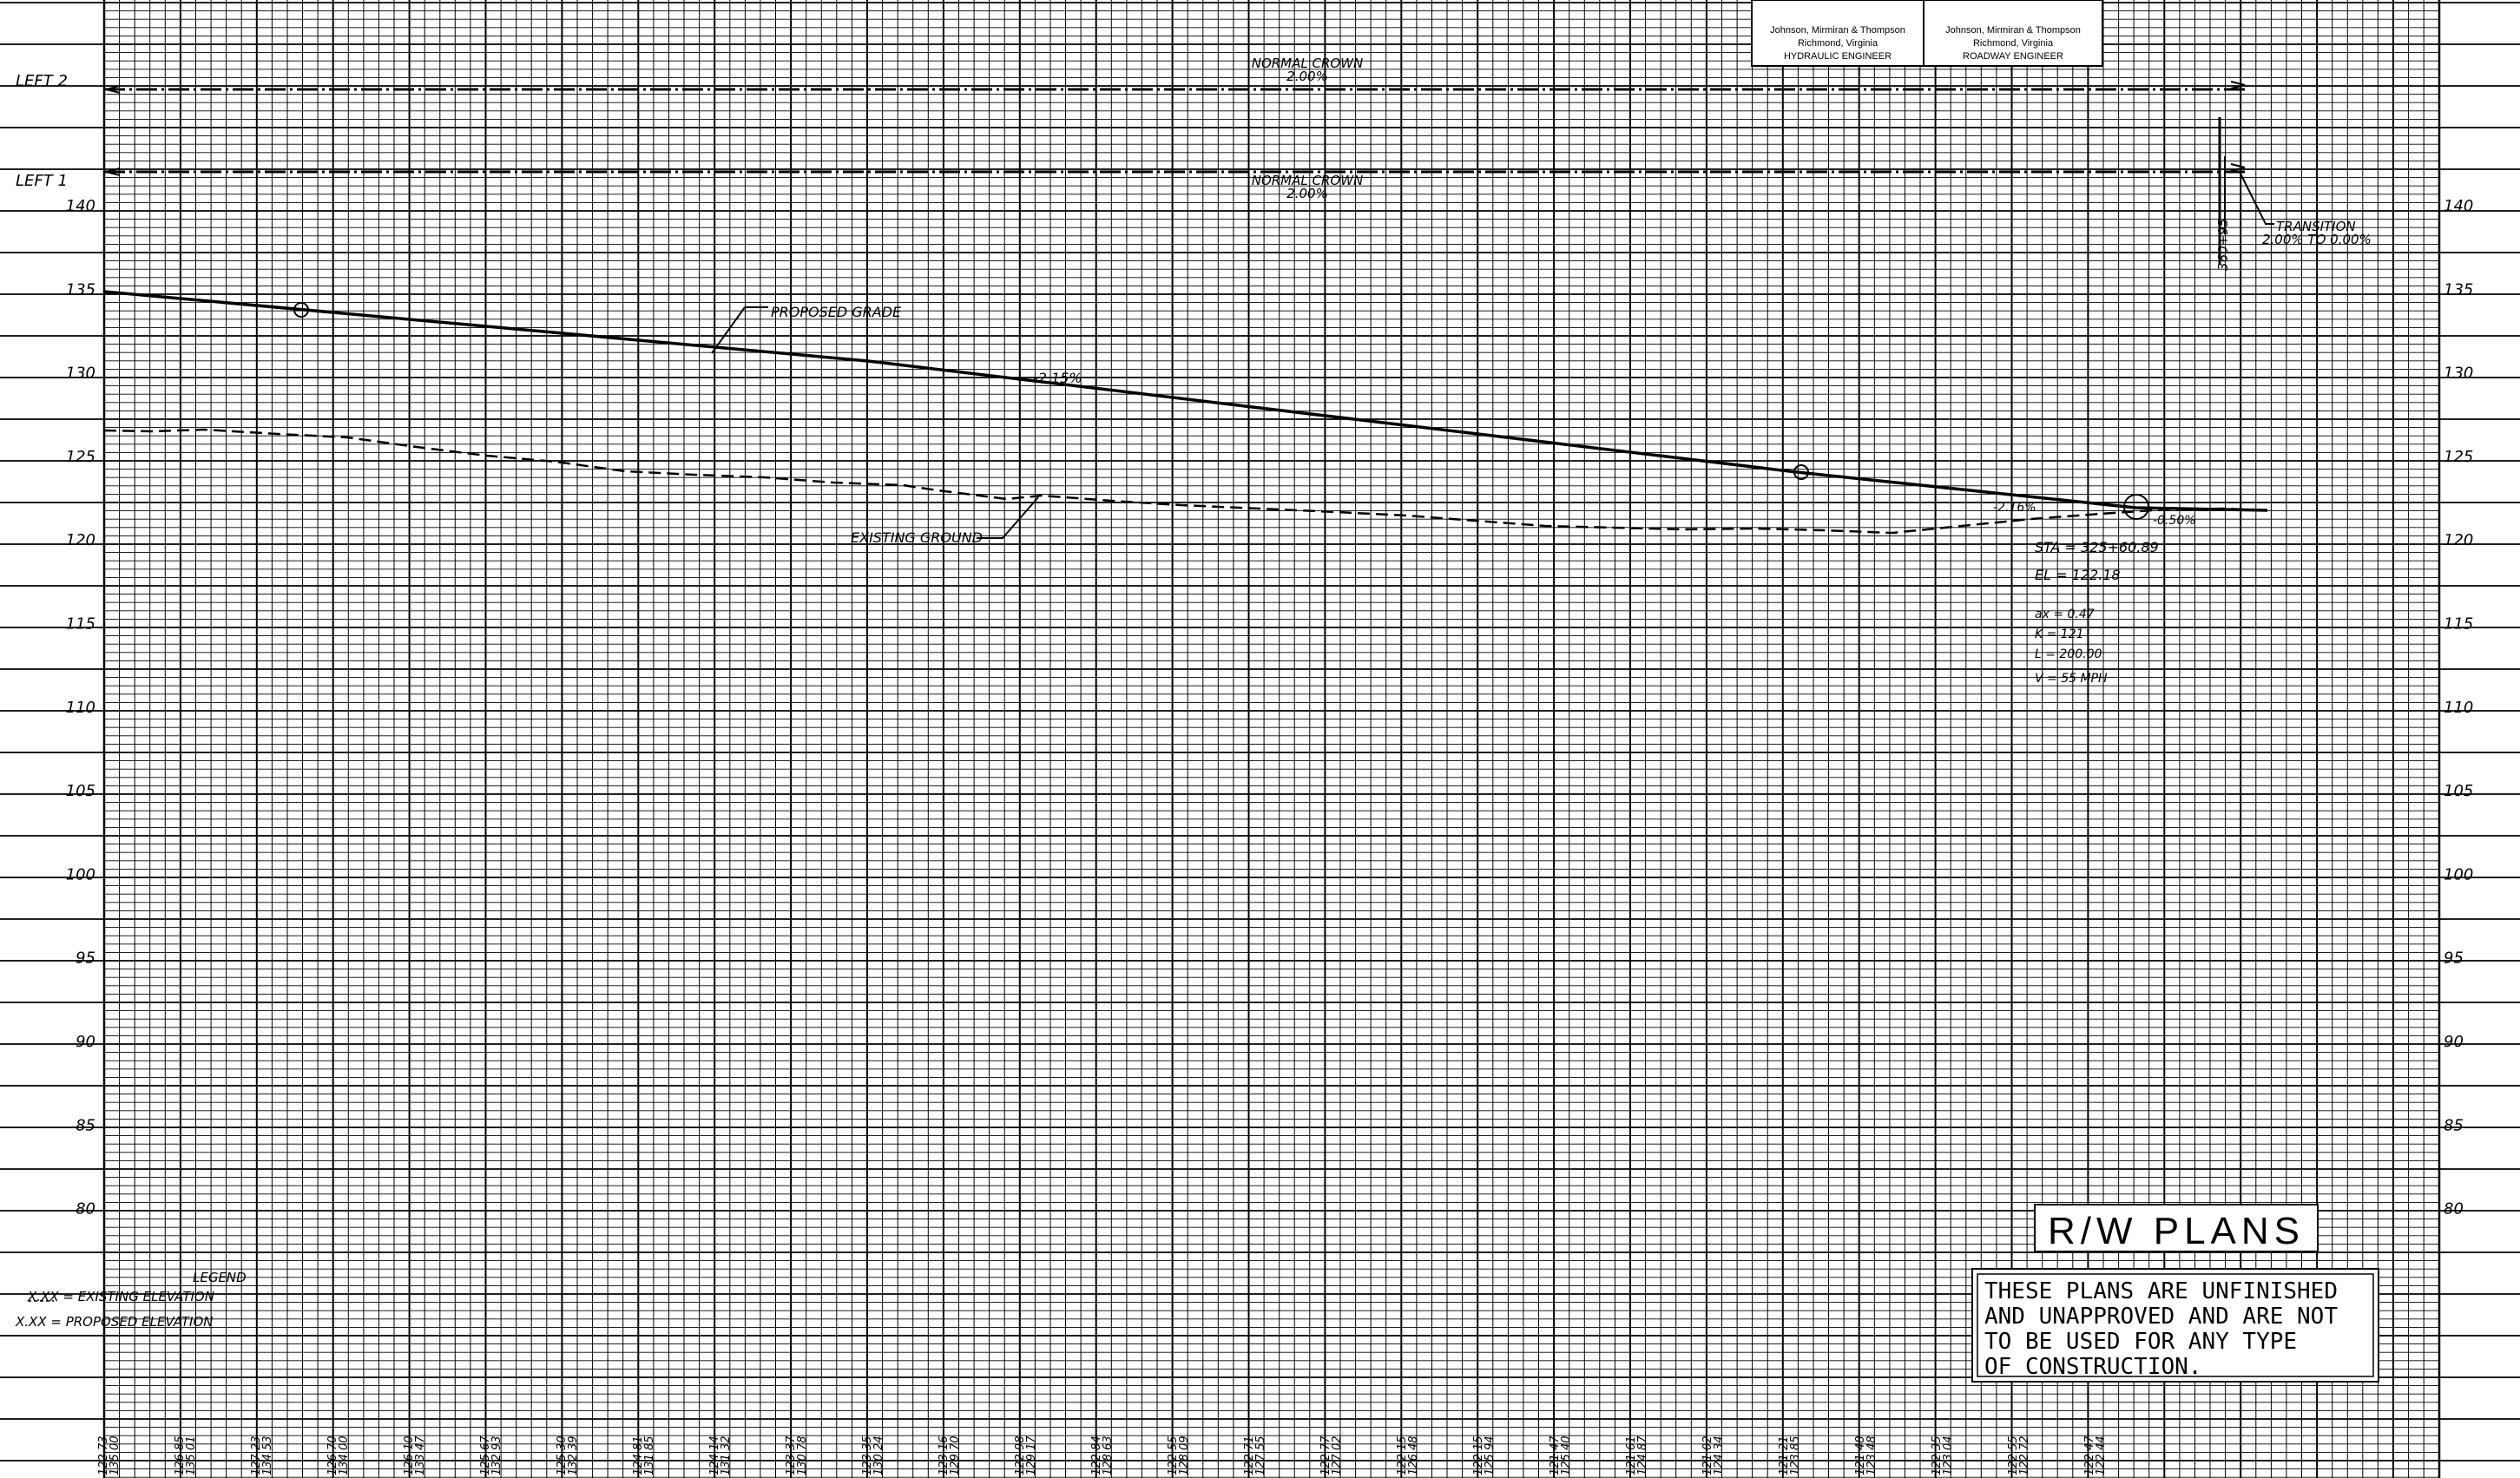 This screenshot has width=2520, height=1478. I want to click on transition-label: TRANSITION, so click(2316, 226).